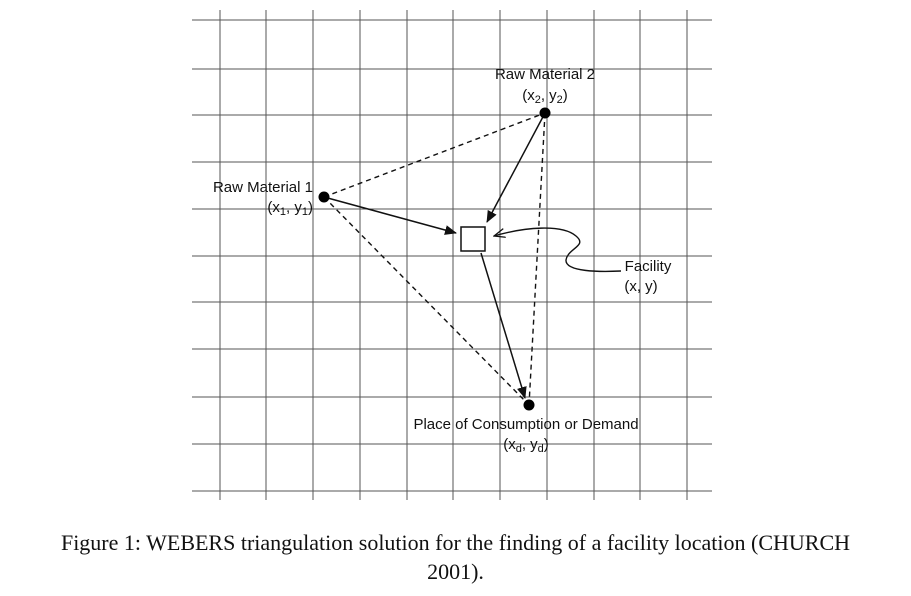 This screenshot has height=596, width=911. What do you see at coordinates (473, 239) in the screenshot?
I see `facility-square` at bounding box center [473, 239].